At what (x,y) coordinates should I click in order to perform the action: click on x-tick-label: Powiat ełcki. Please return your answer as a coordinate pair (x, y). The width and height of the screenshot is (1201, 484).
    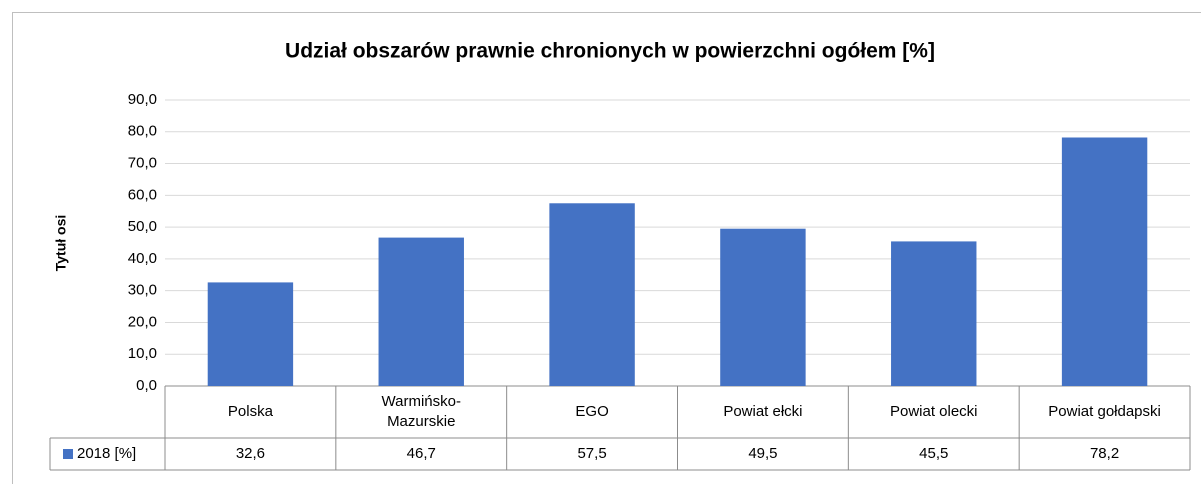
    Looking at the image, I should click on (763, 411).